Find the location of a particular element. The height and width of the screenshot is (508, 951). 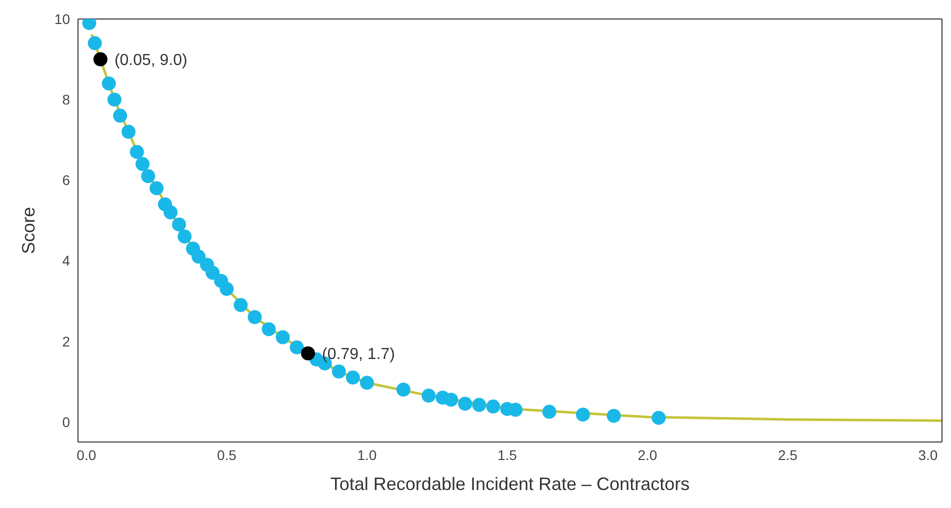

x-tick-label: 2.0 is located at coordinates (648, 454).